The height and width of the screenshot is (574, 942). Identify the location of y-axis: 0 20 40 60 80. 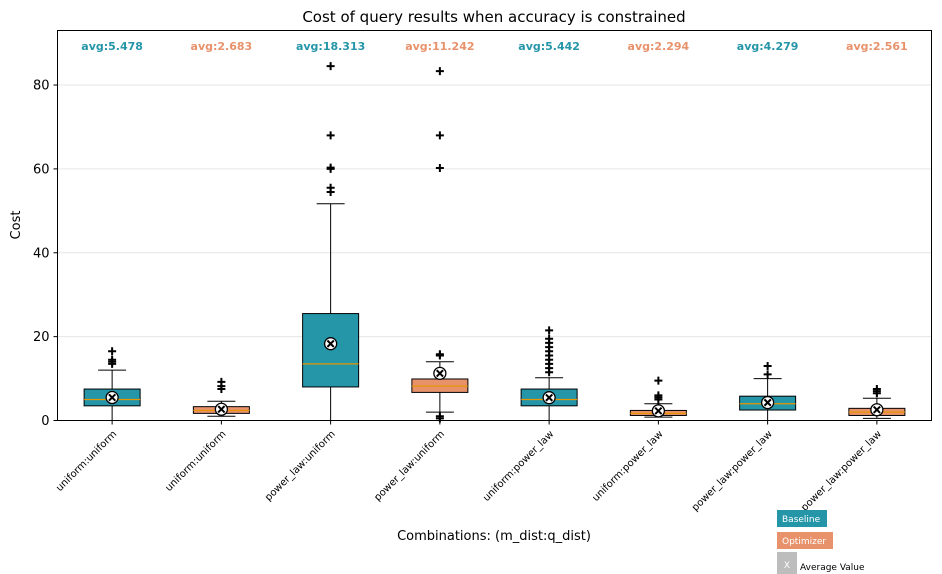
(45, 254).